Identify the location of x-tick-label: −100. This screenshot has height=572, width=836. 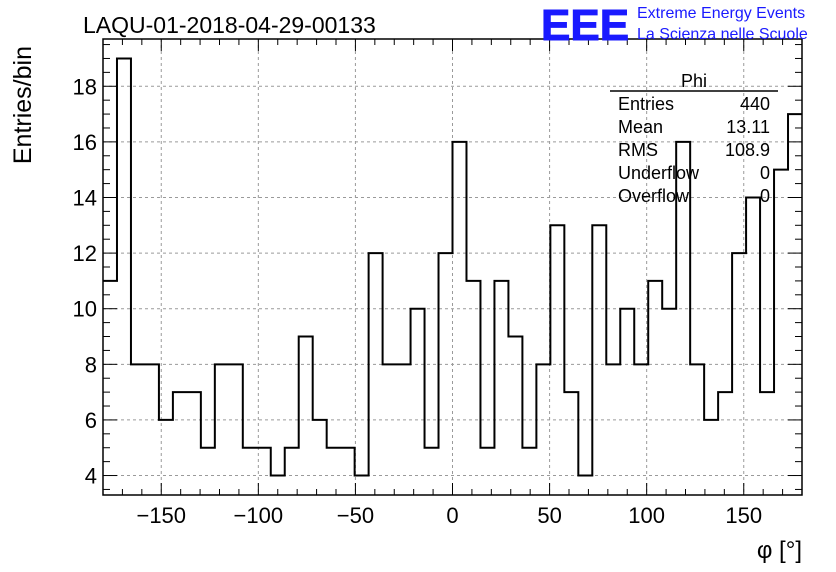
(259, 515).